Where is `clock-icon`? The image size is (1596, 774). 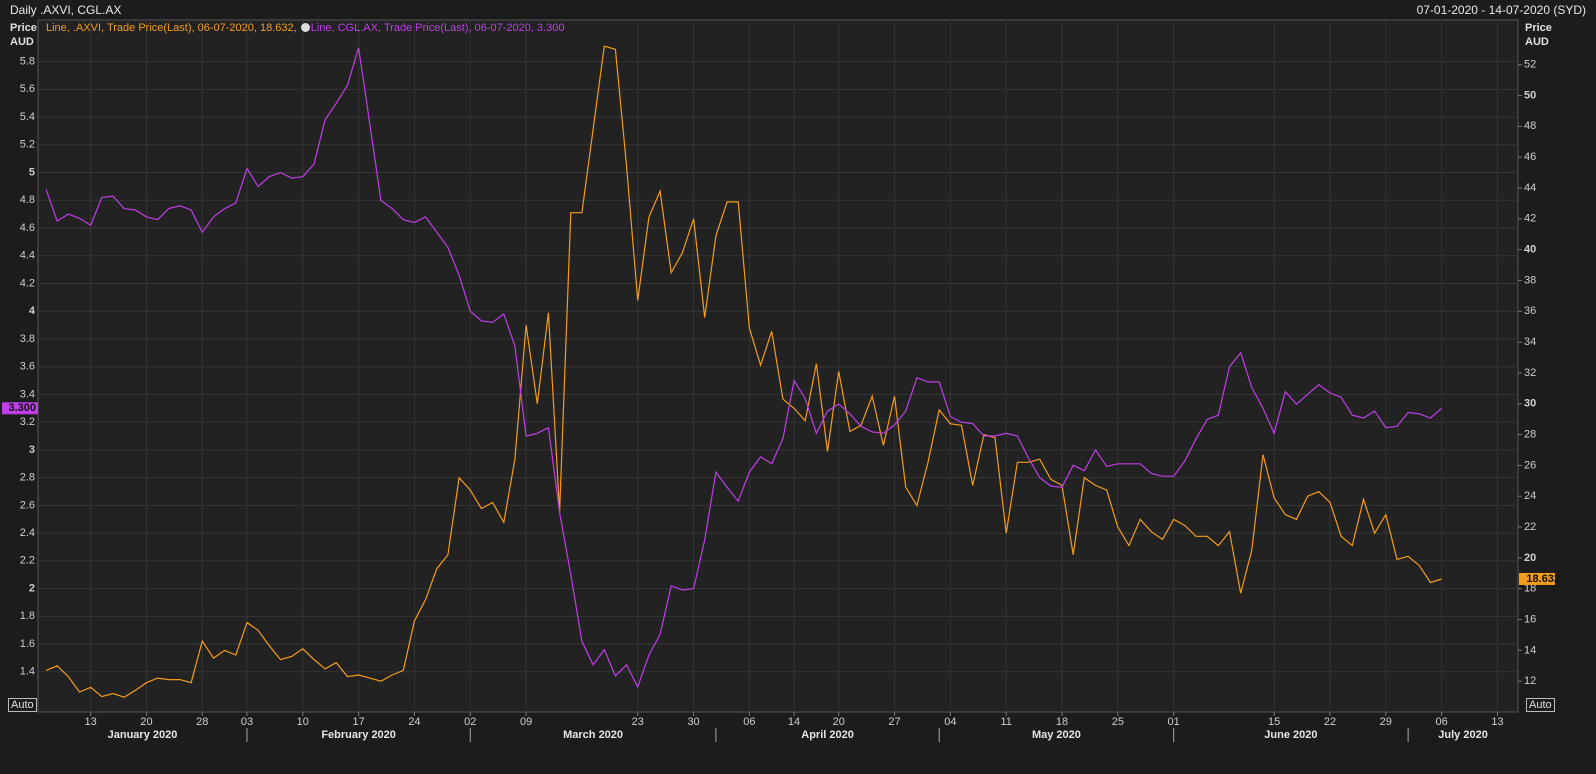
clock-icon is located at coordinates (305, 27).